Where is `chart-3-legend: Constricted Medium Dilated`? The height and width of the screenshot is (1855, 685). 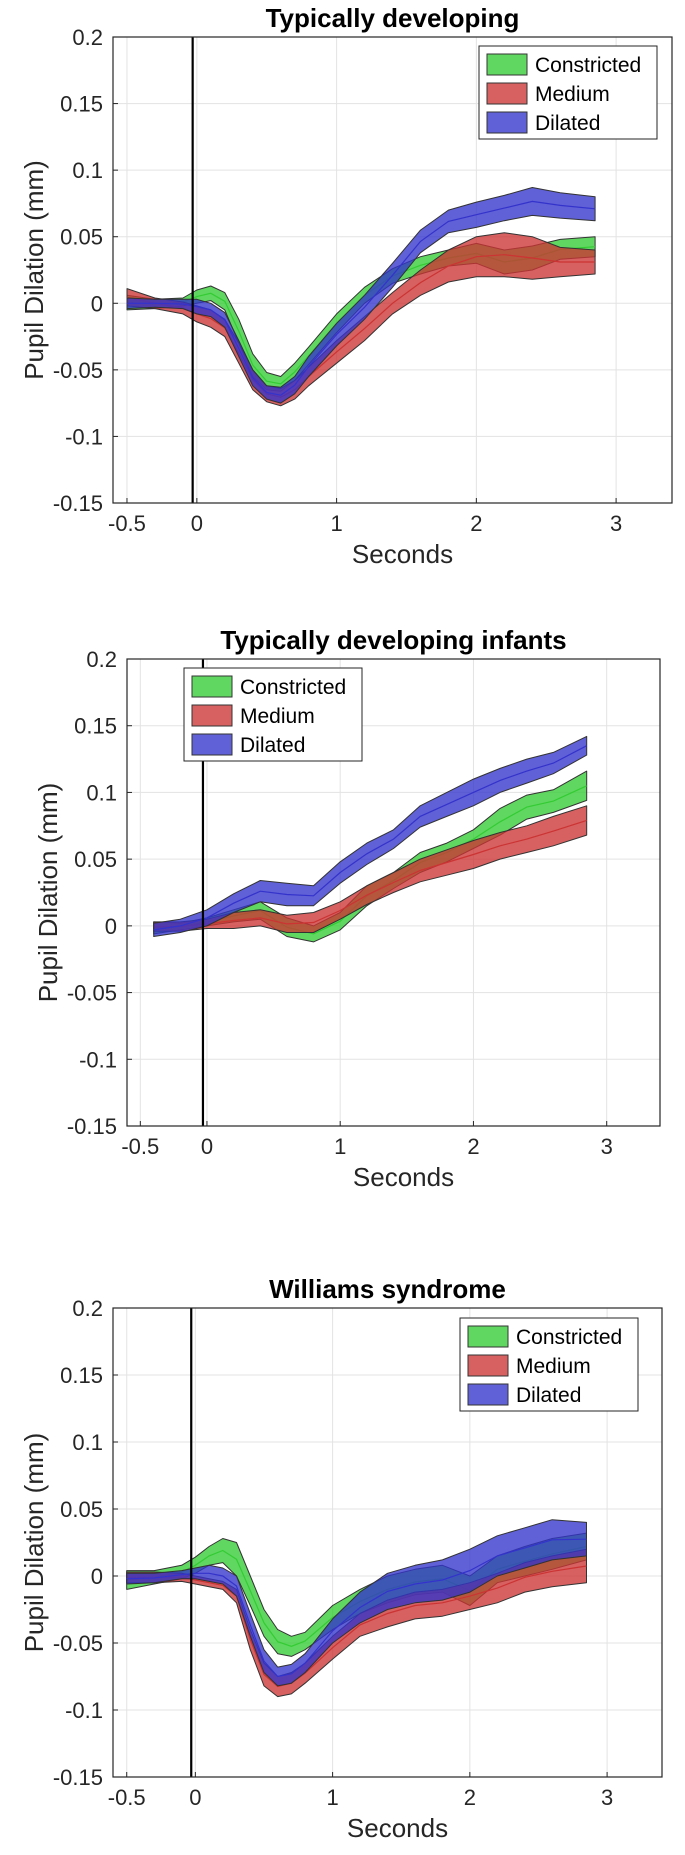
chart-3-legend: Constricted Medium Dilated is located at coordinates (549, 1364).